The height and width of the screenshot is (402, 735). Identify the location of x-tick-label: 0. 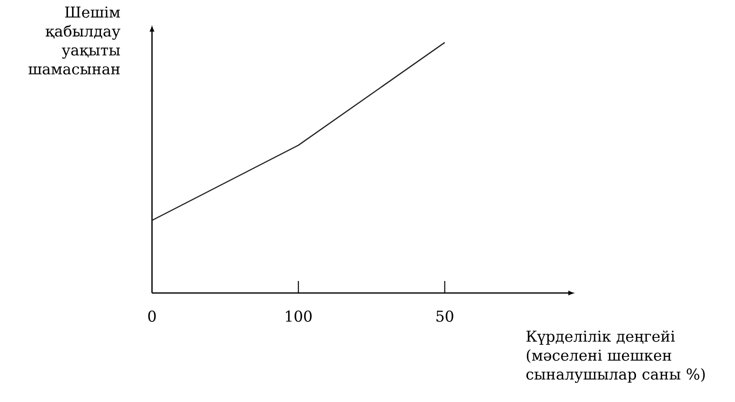
(152, 316).